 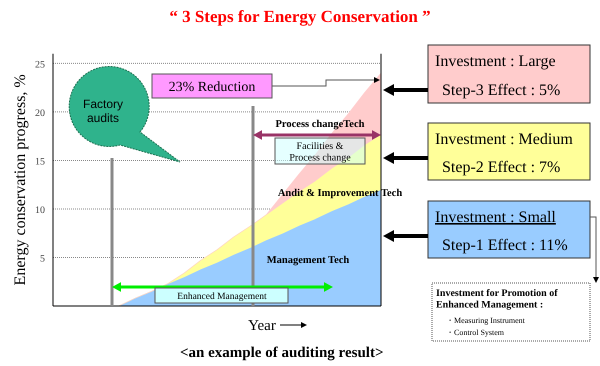 I want to click on y-tick-label: 10, so click(x=40, y=210).